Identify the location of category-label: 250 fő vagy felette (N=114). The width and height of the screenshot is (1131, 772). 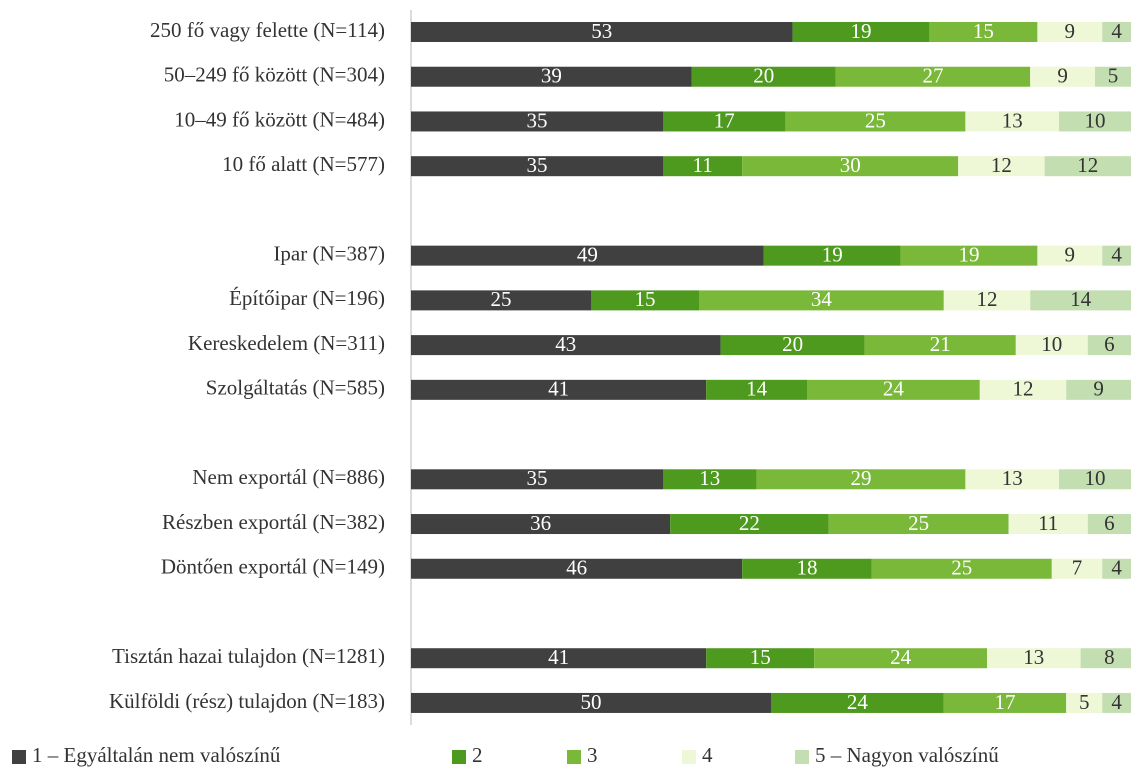
(267, 30).